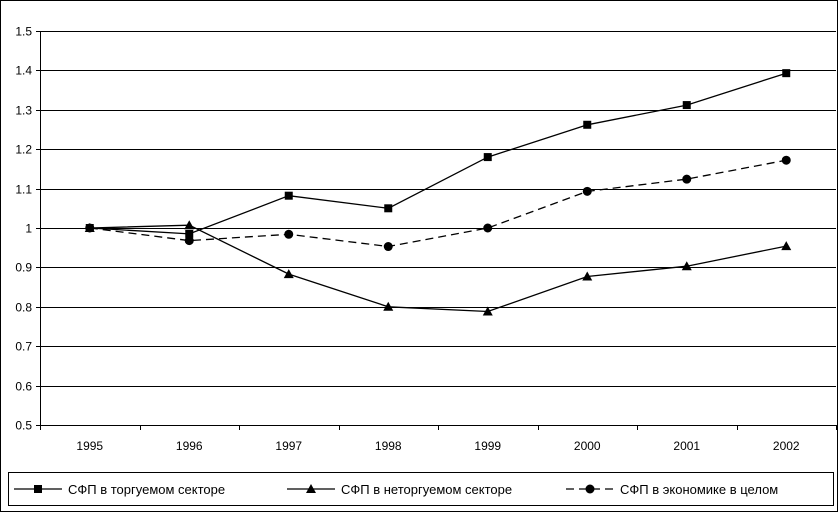 The image size is (839, 513). I want to click on x-tick-label: 2001, so click(686, 446).